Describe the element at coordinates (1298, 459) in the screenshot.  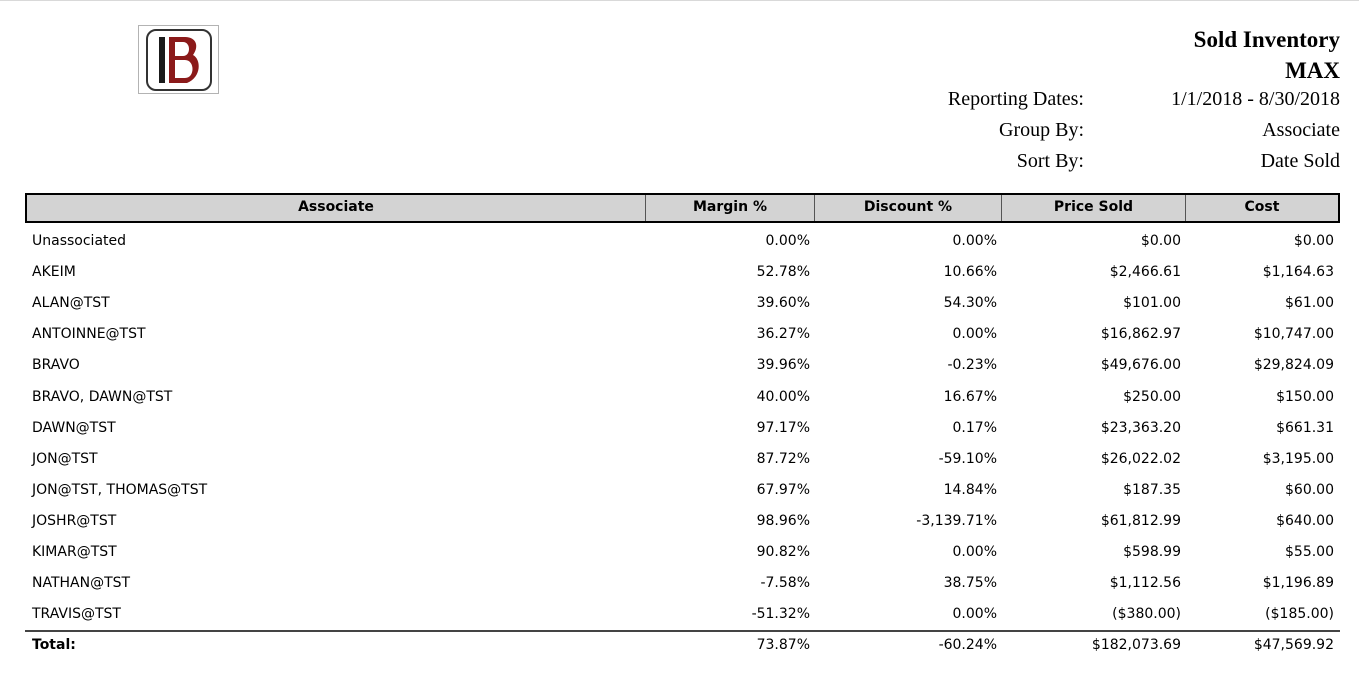
I see `cell-cost: $3,195.00` at that location.